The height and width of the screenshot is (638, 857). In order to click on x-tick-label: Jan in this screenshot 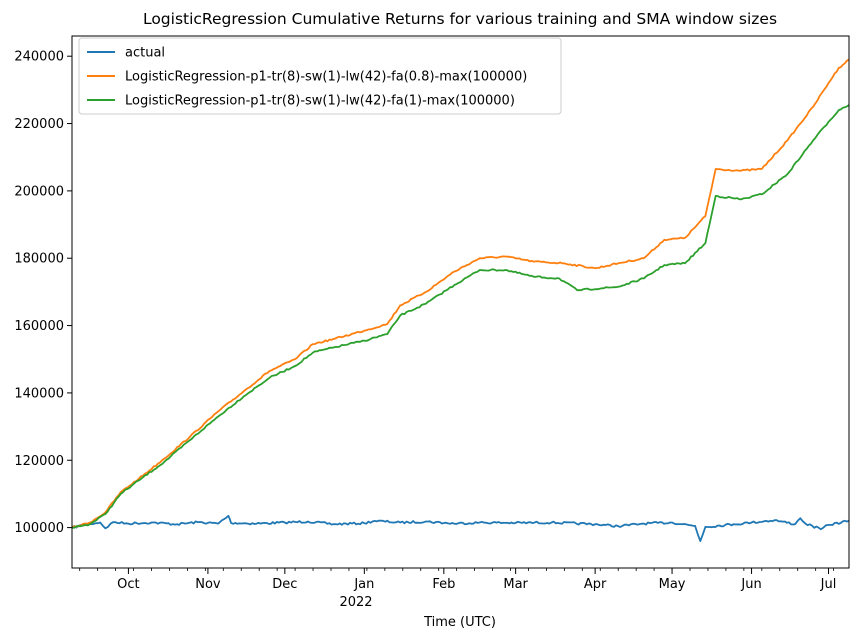, I will do `click(363, 584)`.